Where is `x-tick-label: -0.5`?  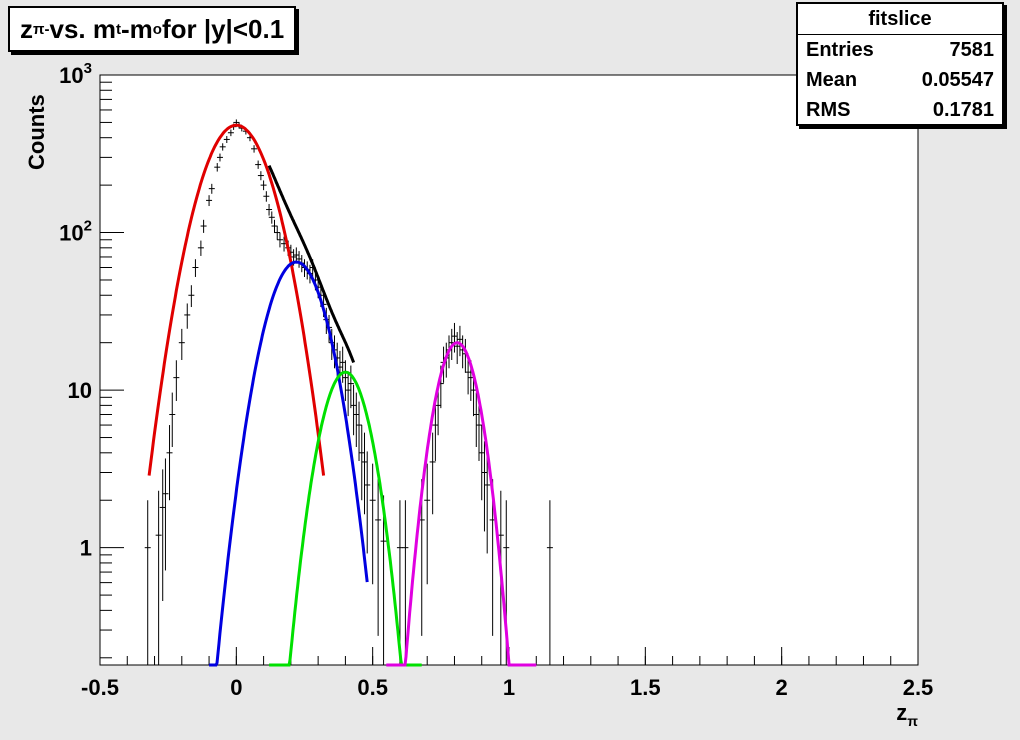 x-tick-label: -0.5 is located at coordinates (100, 687).